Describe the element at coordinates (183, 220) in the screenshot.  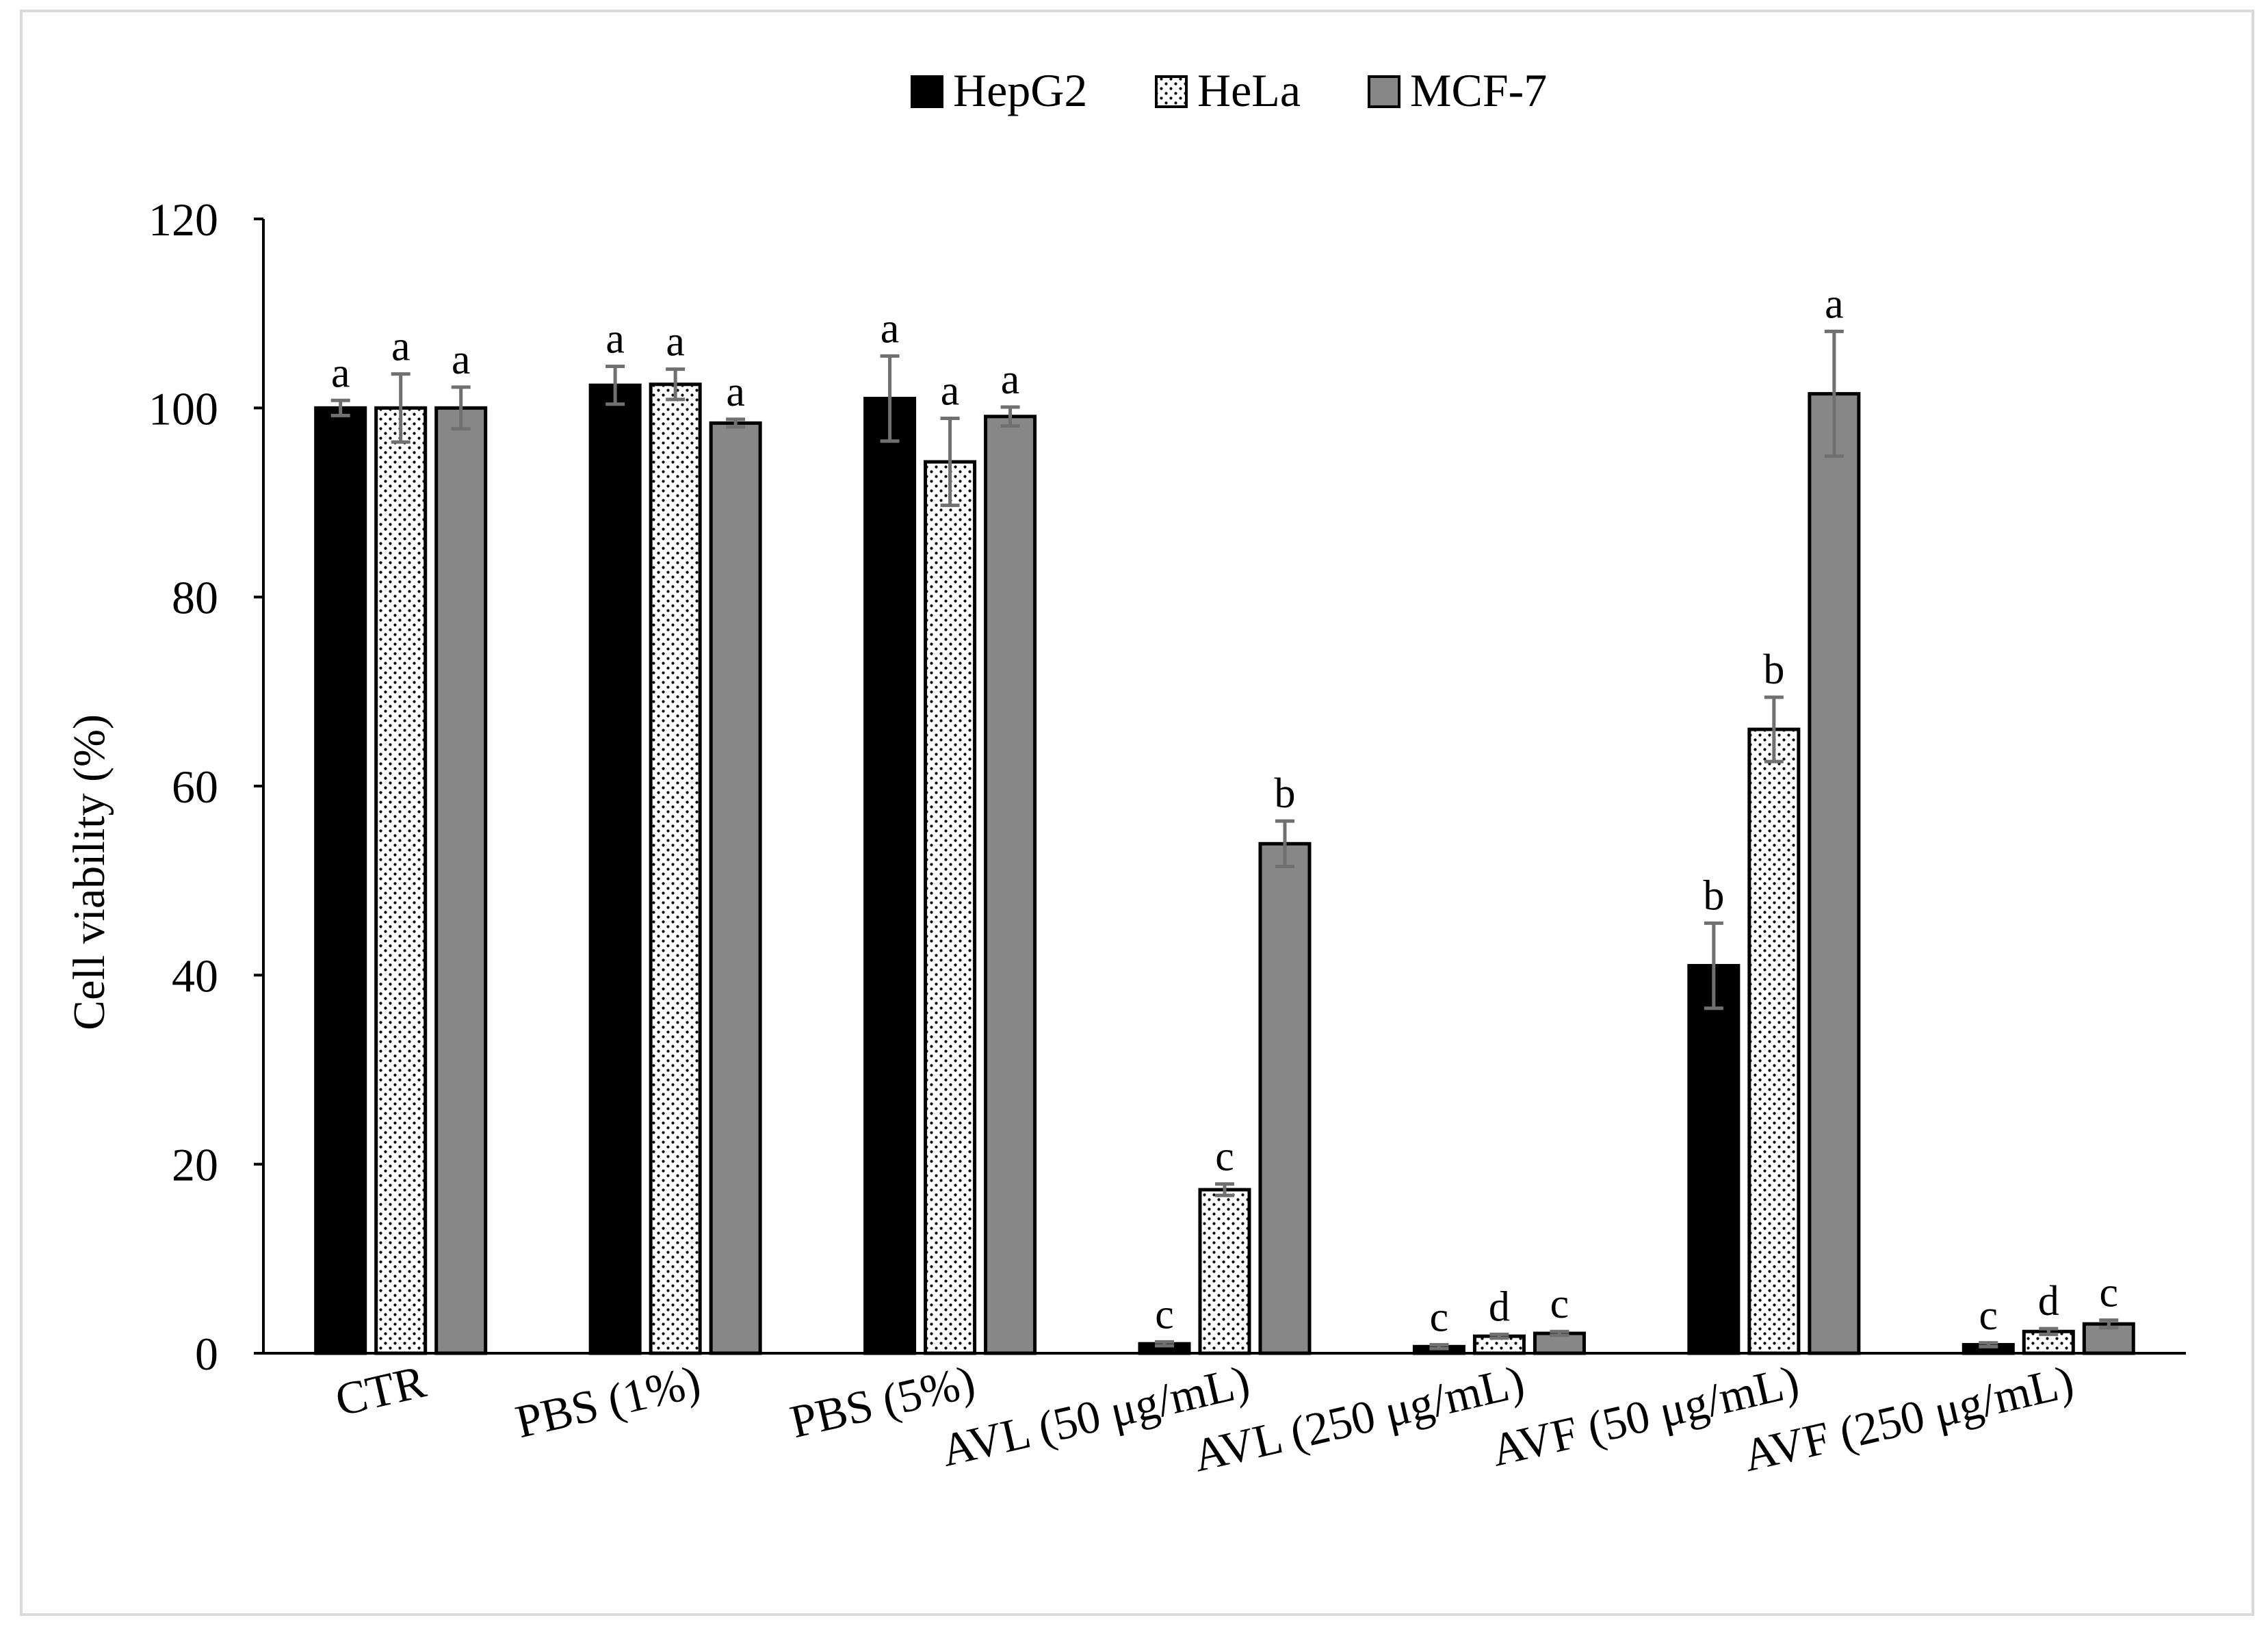
I see `y-tick-label: 120` at that location.